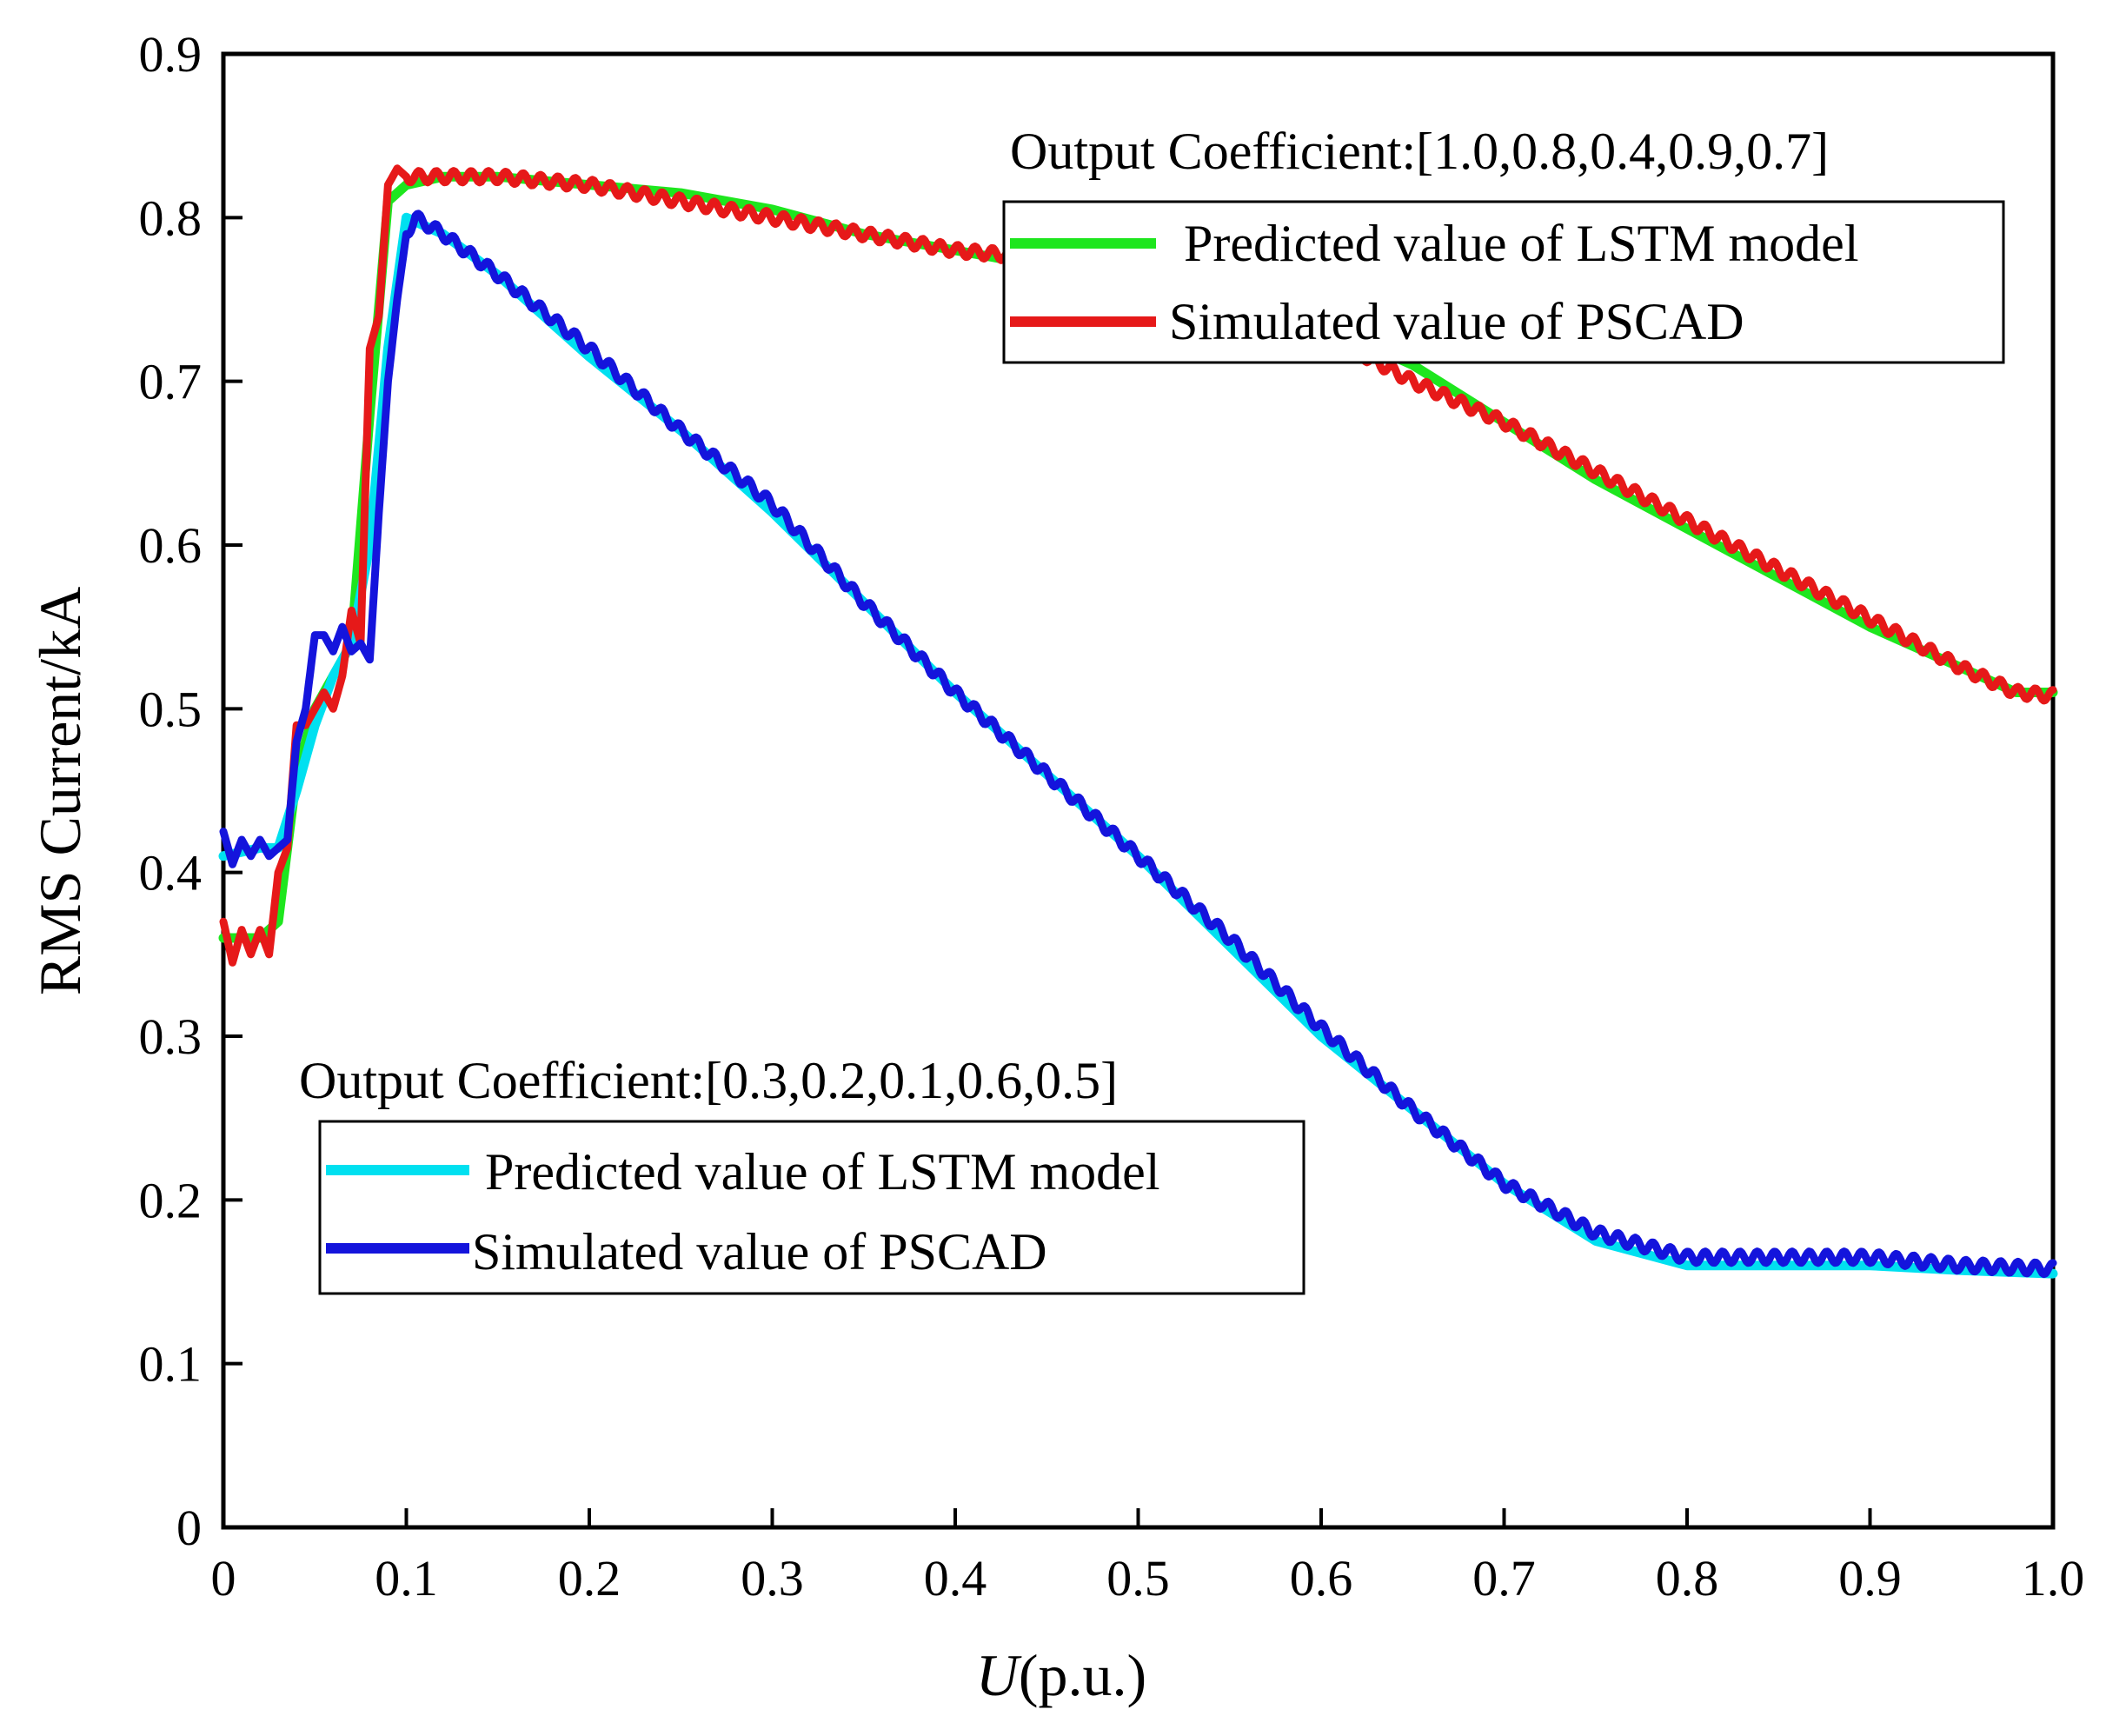 The height and width of the screenshot is (1736, 2106). What do you see at coordinates (955, 1578) in the screenshot?
I see `x-tick-label: 0.4` at bounding box center [955, 1578].